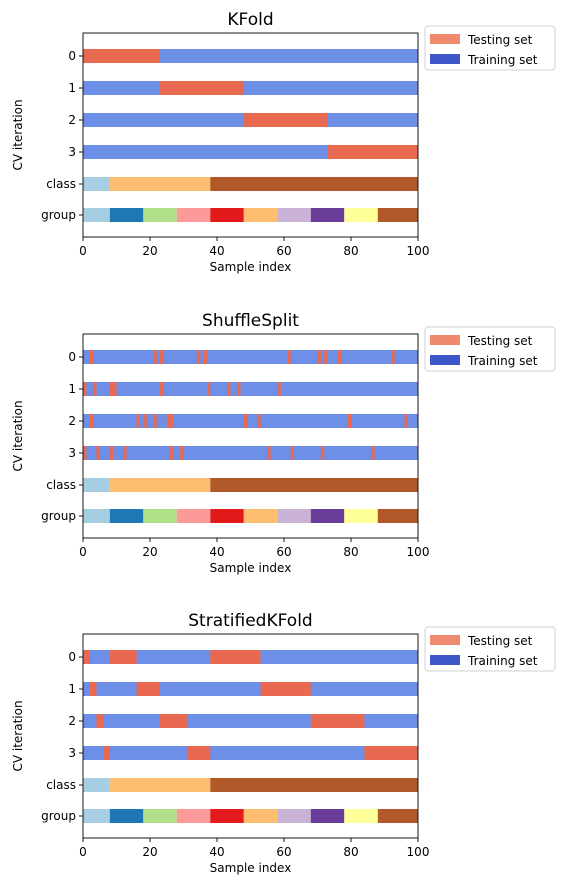 This screenshot has height=894, width=573. I want to click on group-row, so click(250, 516).